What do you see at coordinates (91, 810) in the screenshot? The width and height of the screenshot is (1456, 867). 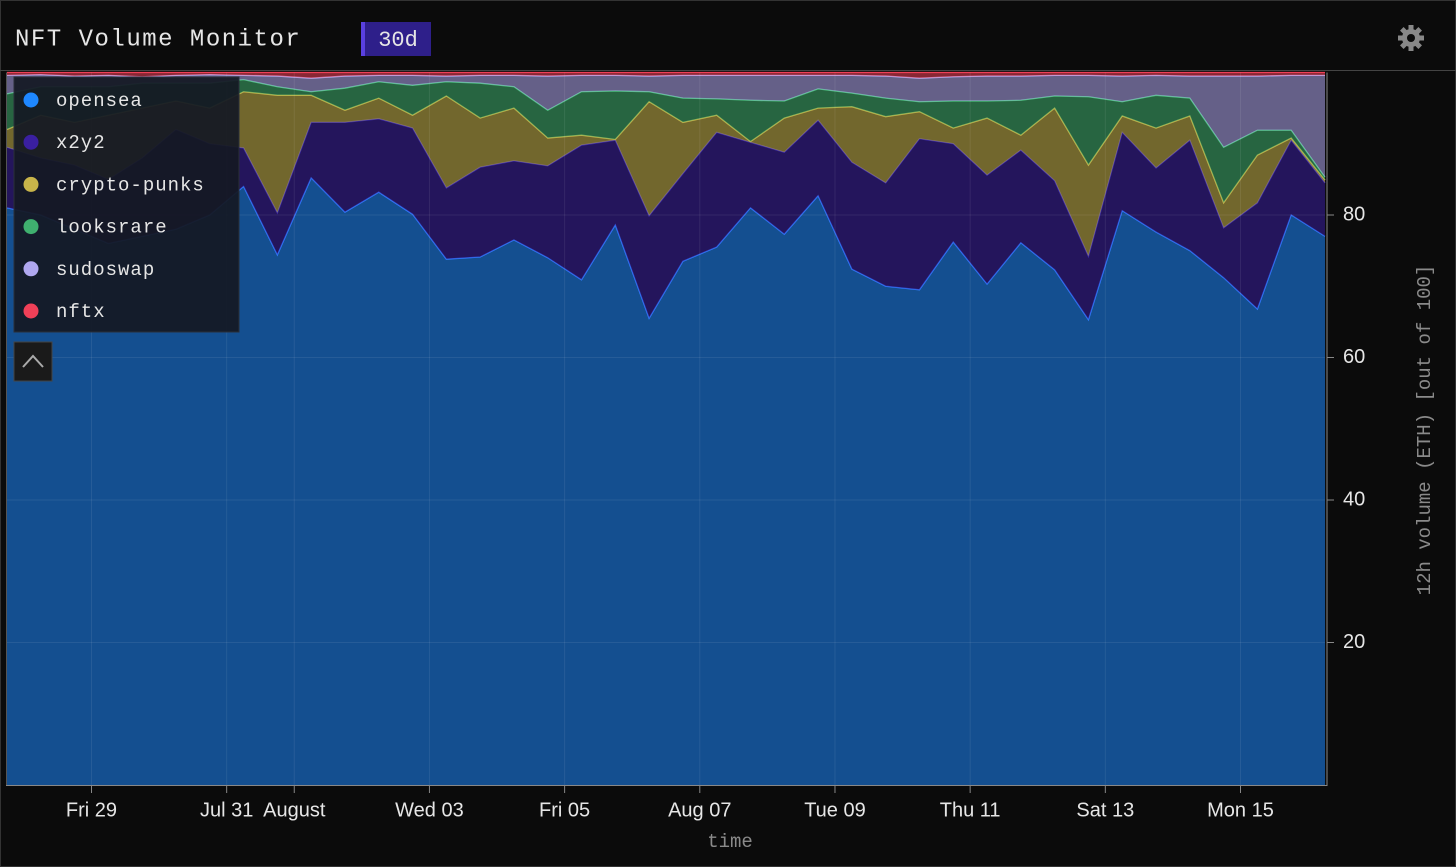 I see `x-tick-label: Fri 29` at bounding box center [91, 810].